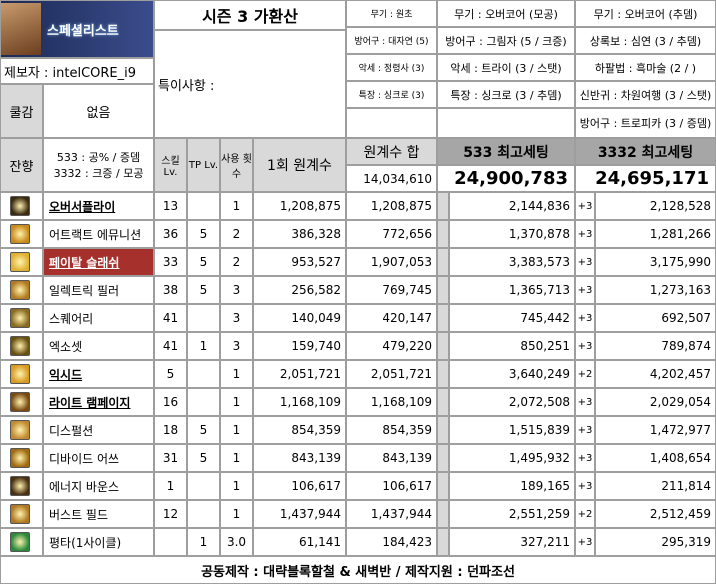 This screenshot has height=584, width=716. What do you see at coordinates (655, 542) in the screenshot?
I see `skill-3332: 295,319` at bounding box center [655, 542].